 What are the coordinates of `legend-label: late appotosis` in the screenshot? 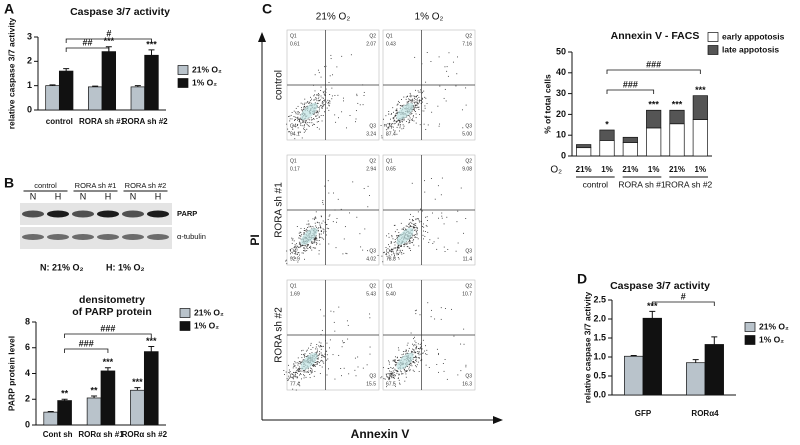 It's located at (750, 49).